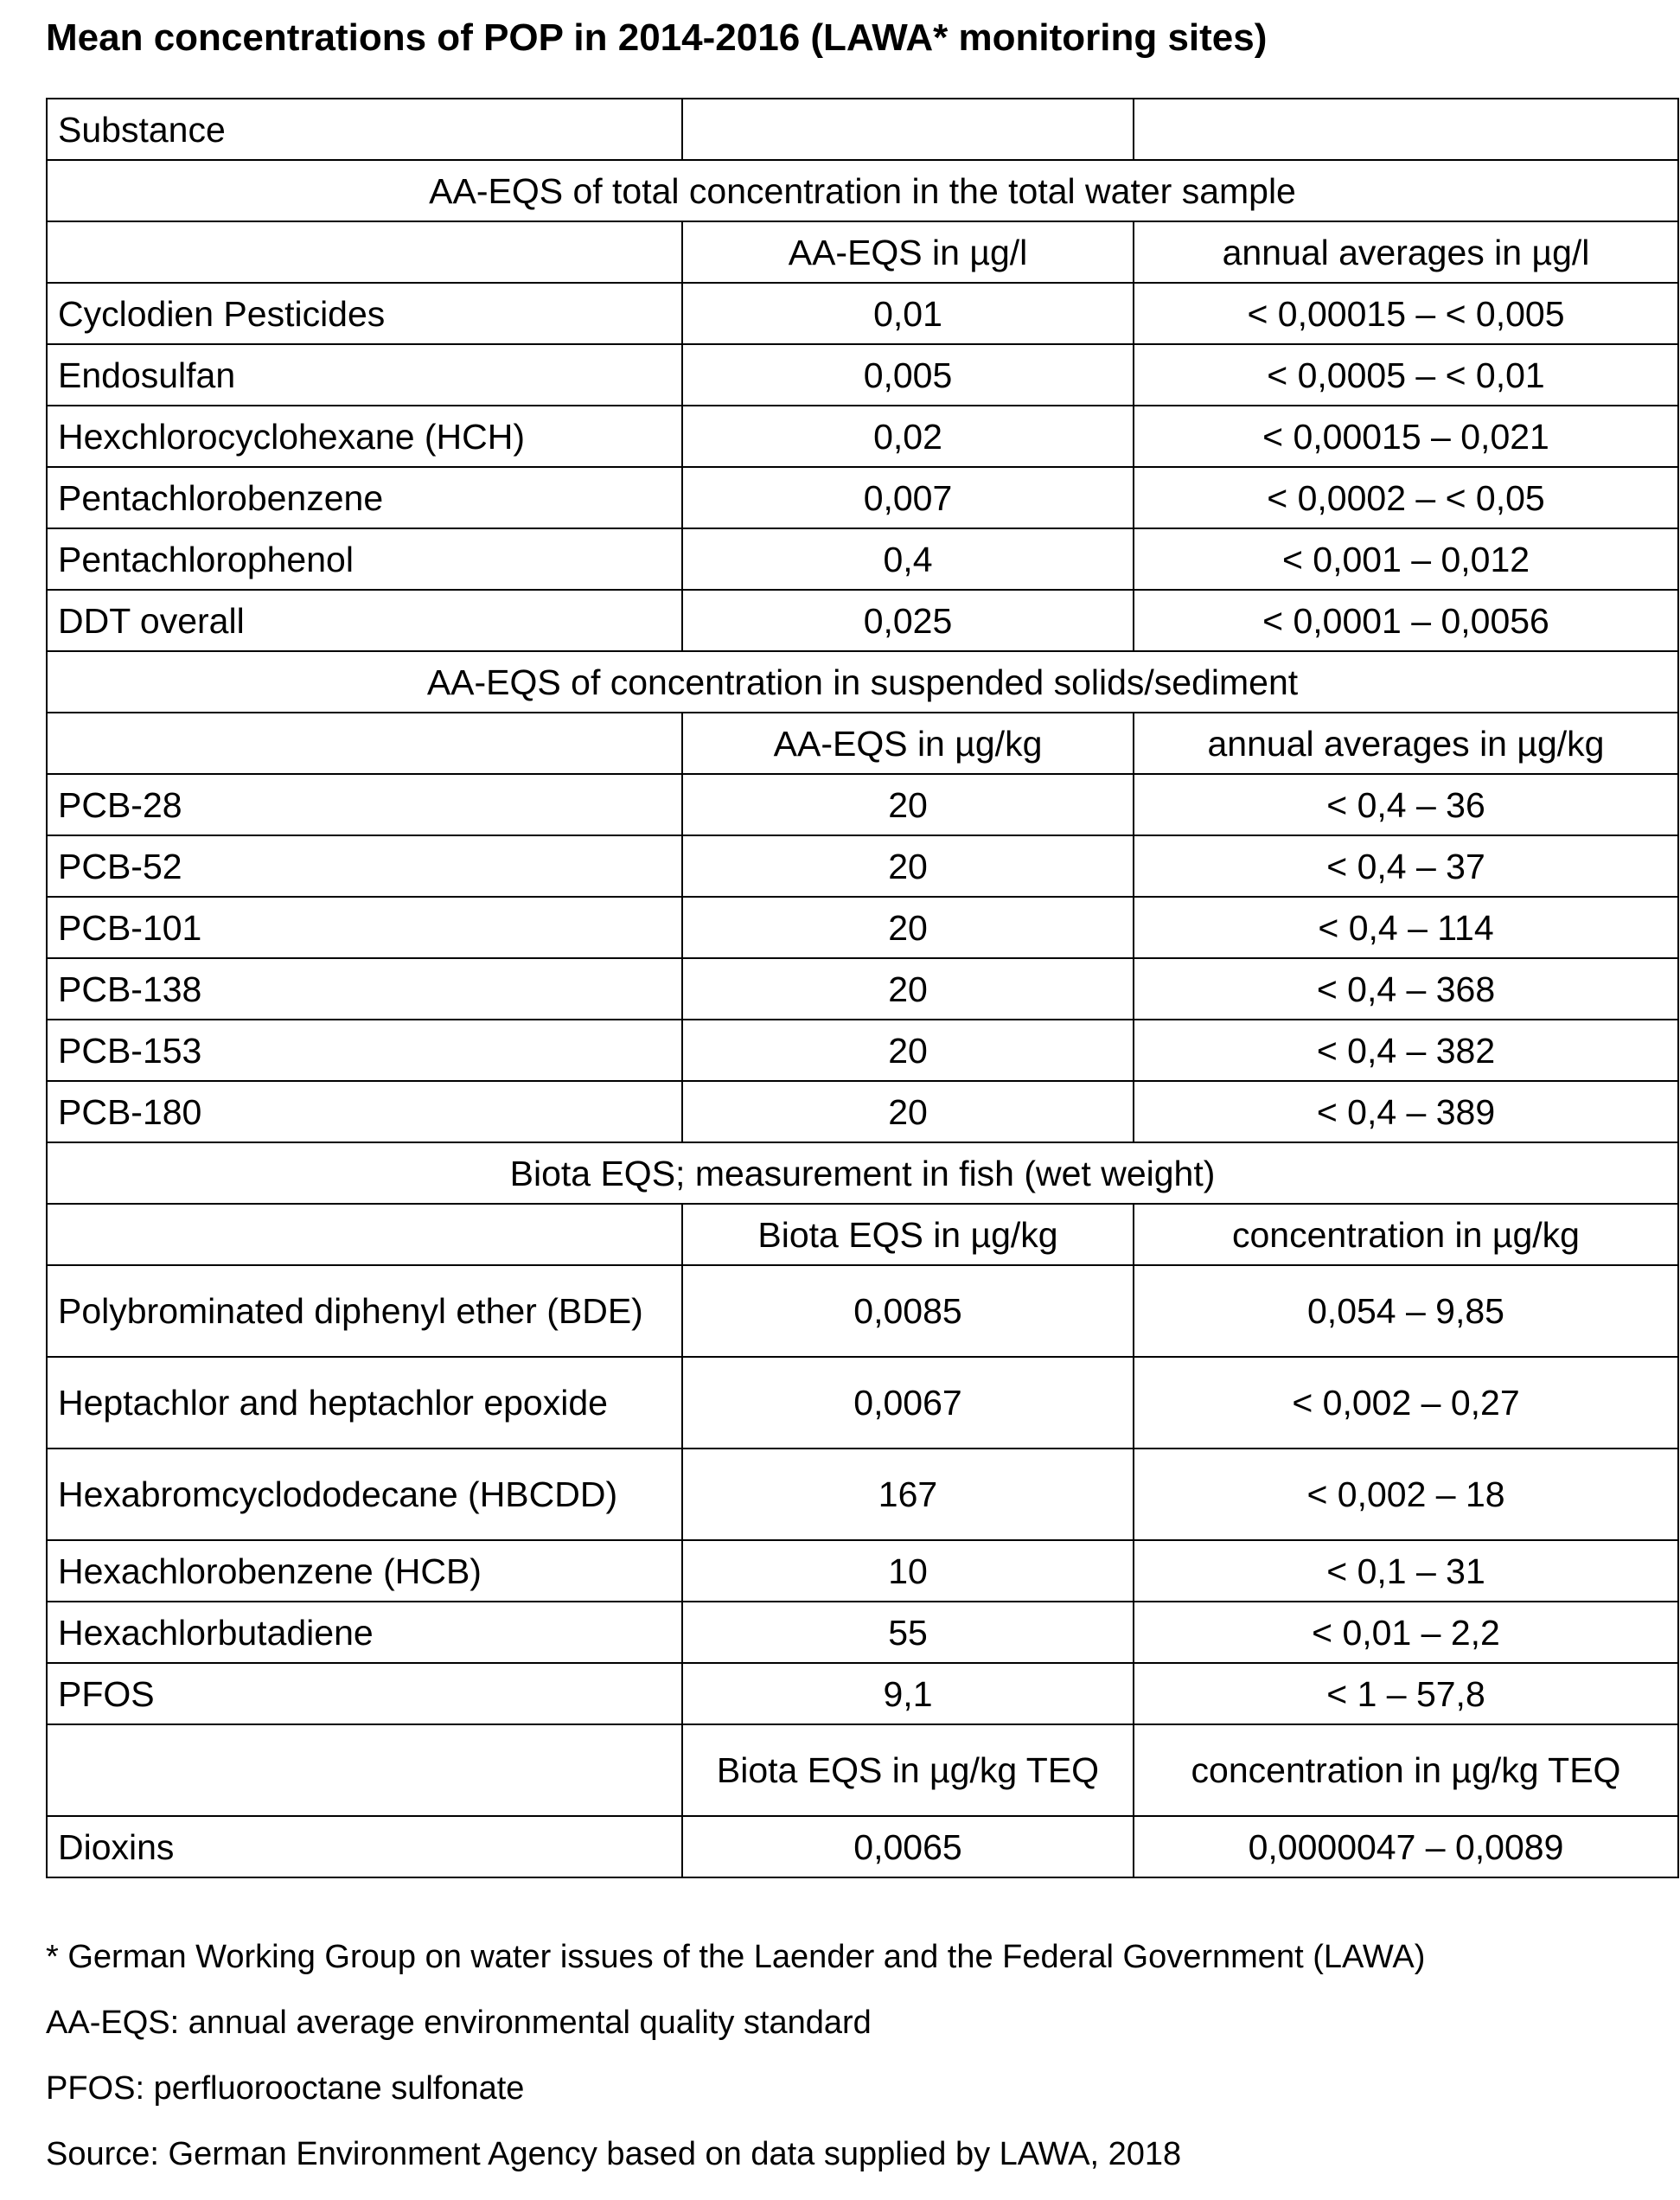 The image size is (1680, 2200). Describe the element at coordinates (908, 1570) in the screenshot. I see `eqs-cell: 10` at that location.